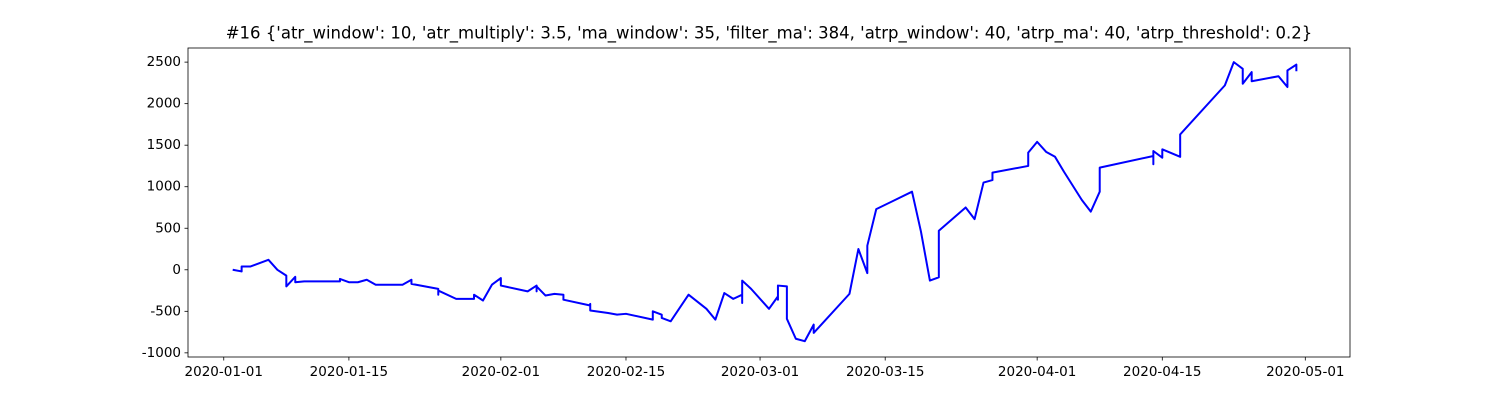  Describe the element at coordinates (349, 372) in the screenshot. I see `x-tick-label: 2020-01-15` at that location.